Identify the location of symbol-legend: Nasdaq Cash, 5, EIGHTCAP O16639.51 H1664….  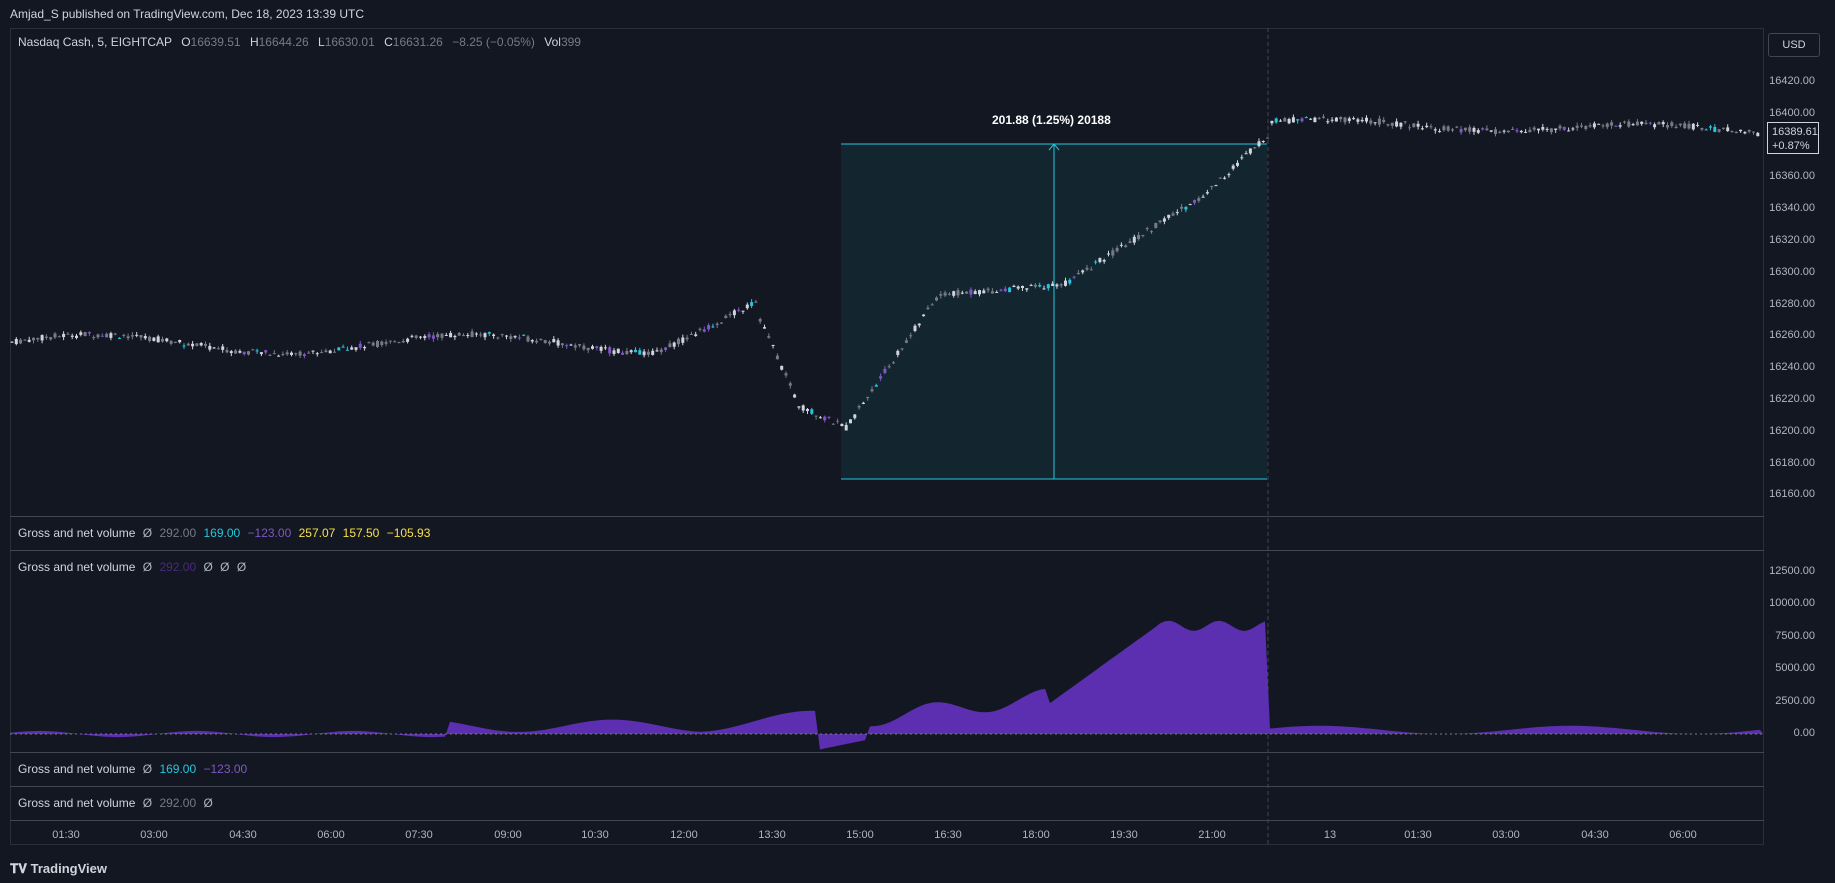
(299, 42).